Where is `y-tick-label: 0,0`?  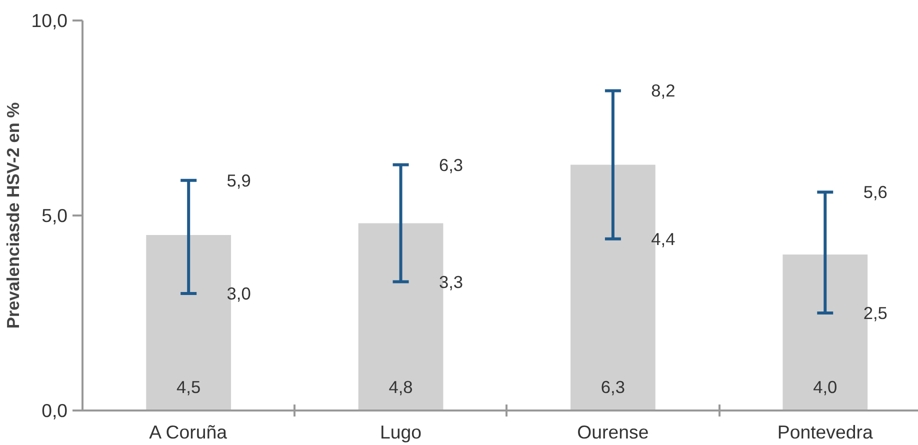
y-tick-label: 0,0 is located at coordinates (55, 410).